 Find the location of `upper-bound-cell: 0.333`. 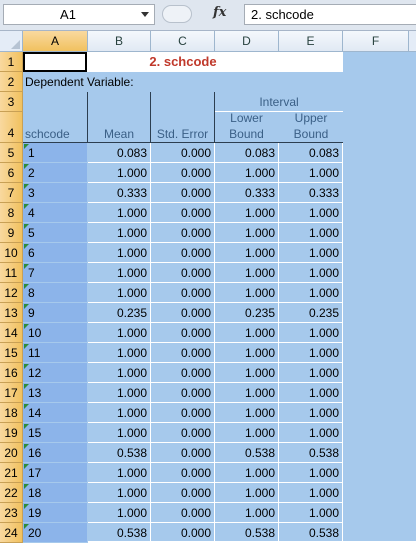

upper-bound-cell: 0.333 is located at coordinates (311, 193).